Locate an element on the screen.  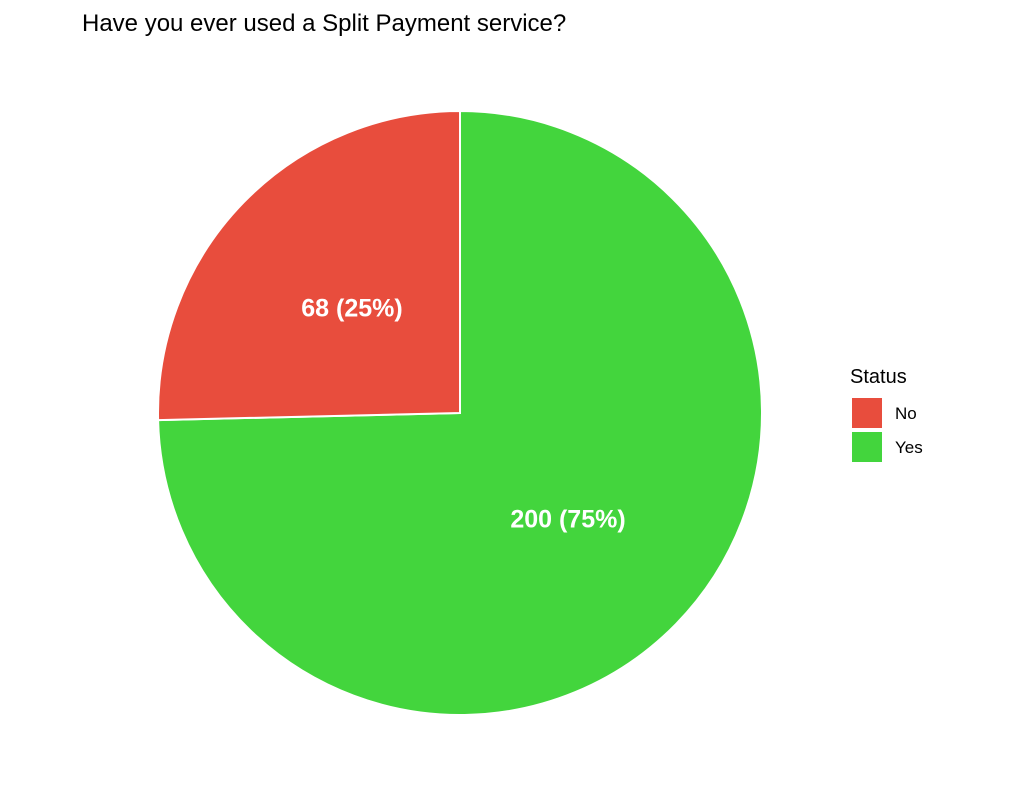
legend: Status No Yes is located at coordinates (886, 414).